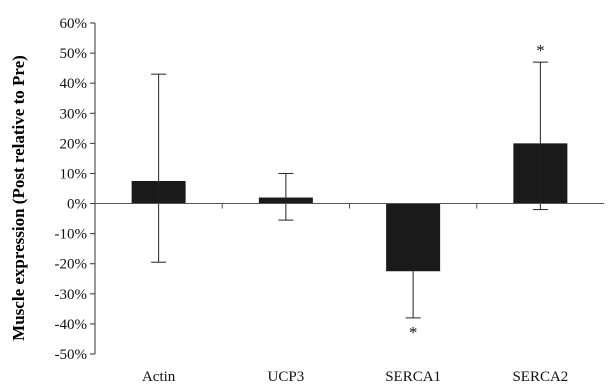 The image size is (608, 385). Describe the element at coordinates (71, 355) in the screenshot. I see `y-tick-label: -50%` at that location.